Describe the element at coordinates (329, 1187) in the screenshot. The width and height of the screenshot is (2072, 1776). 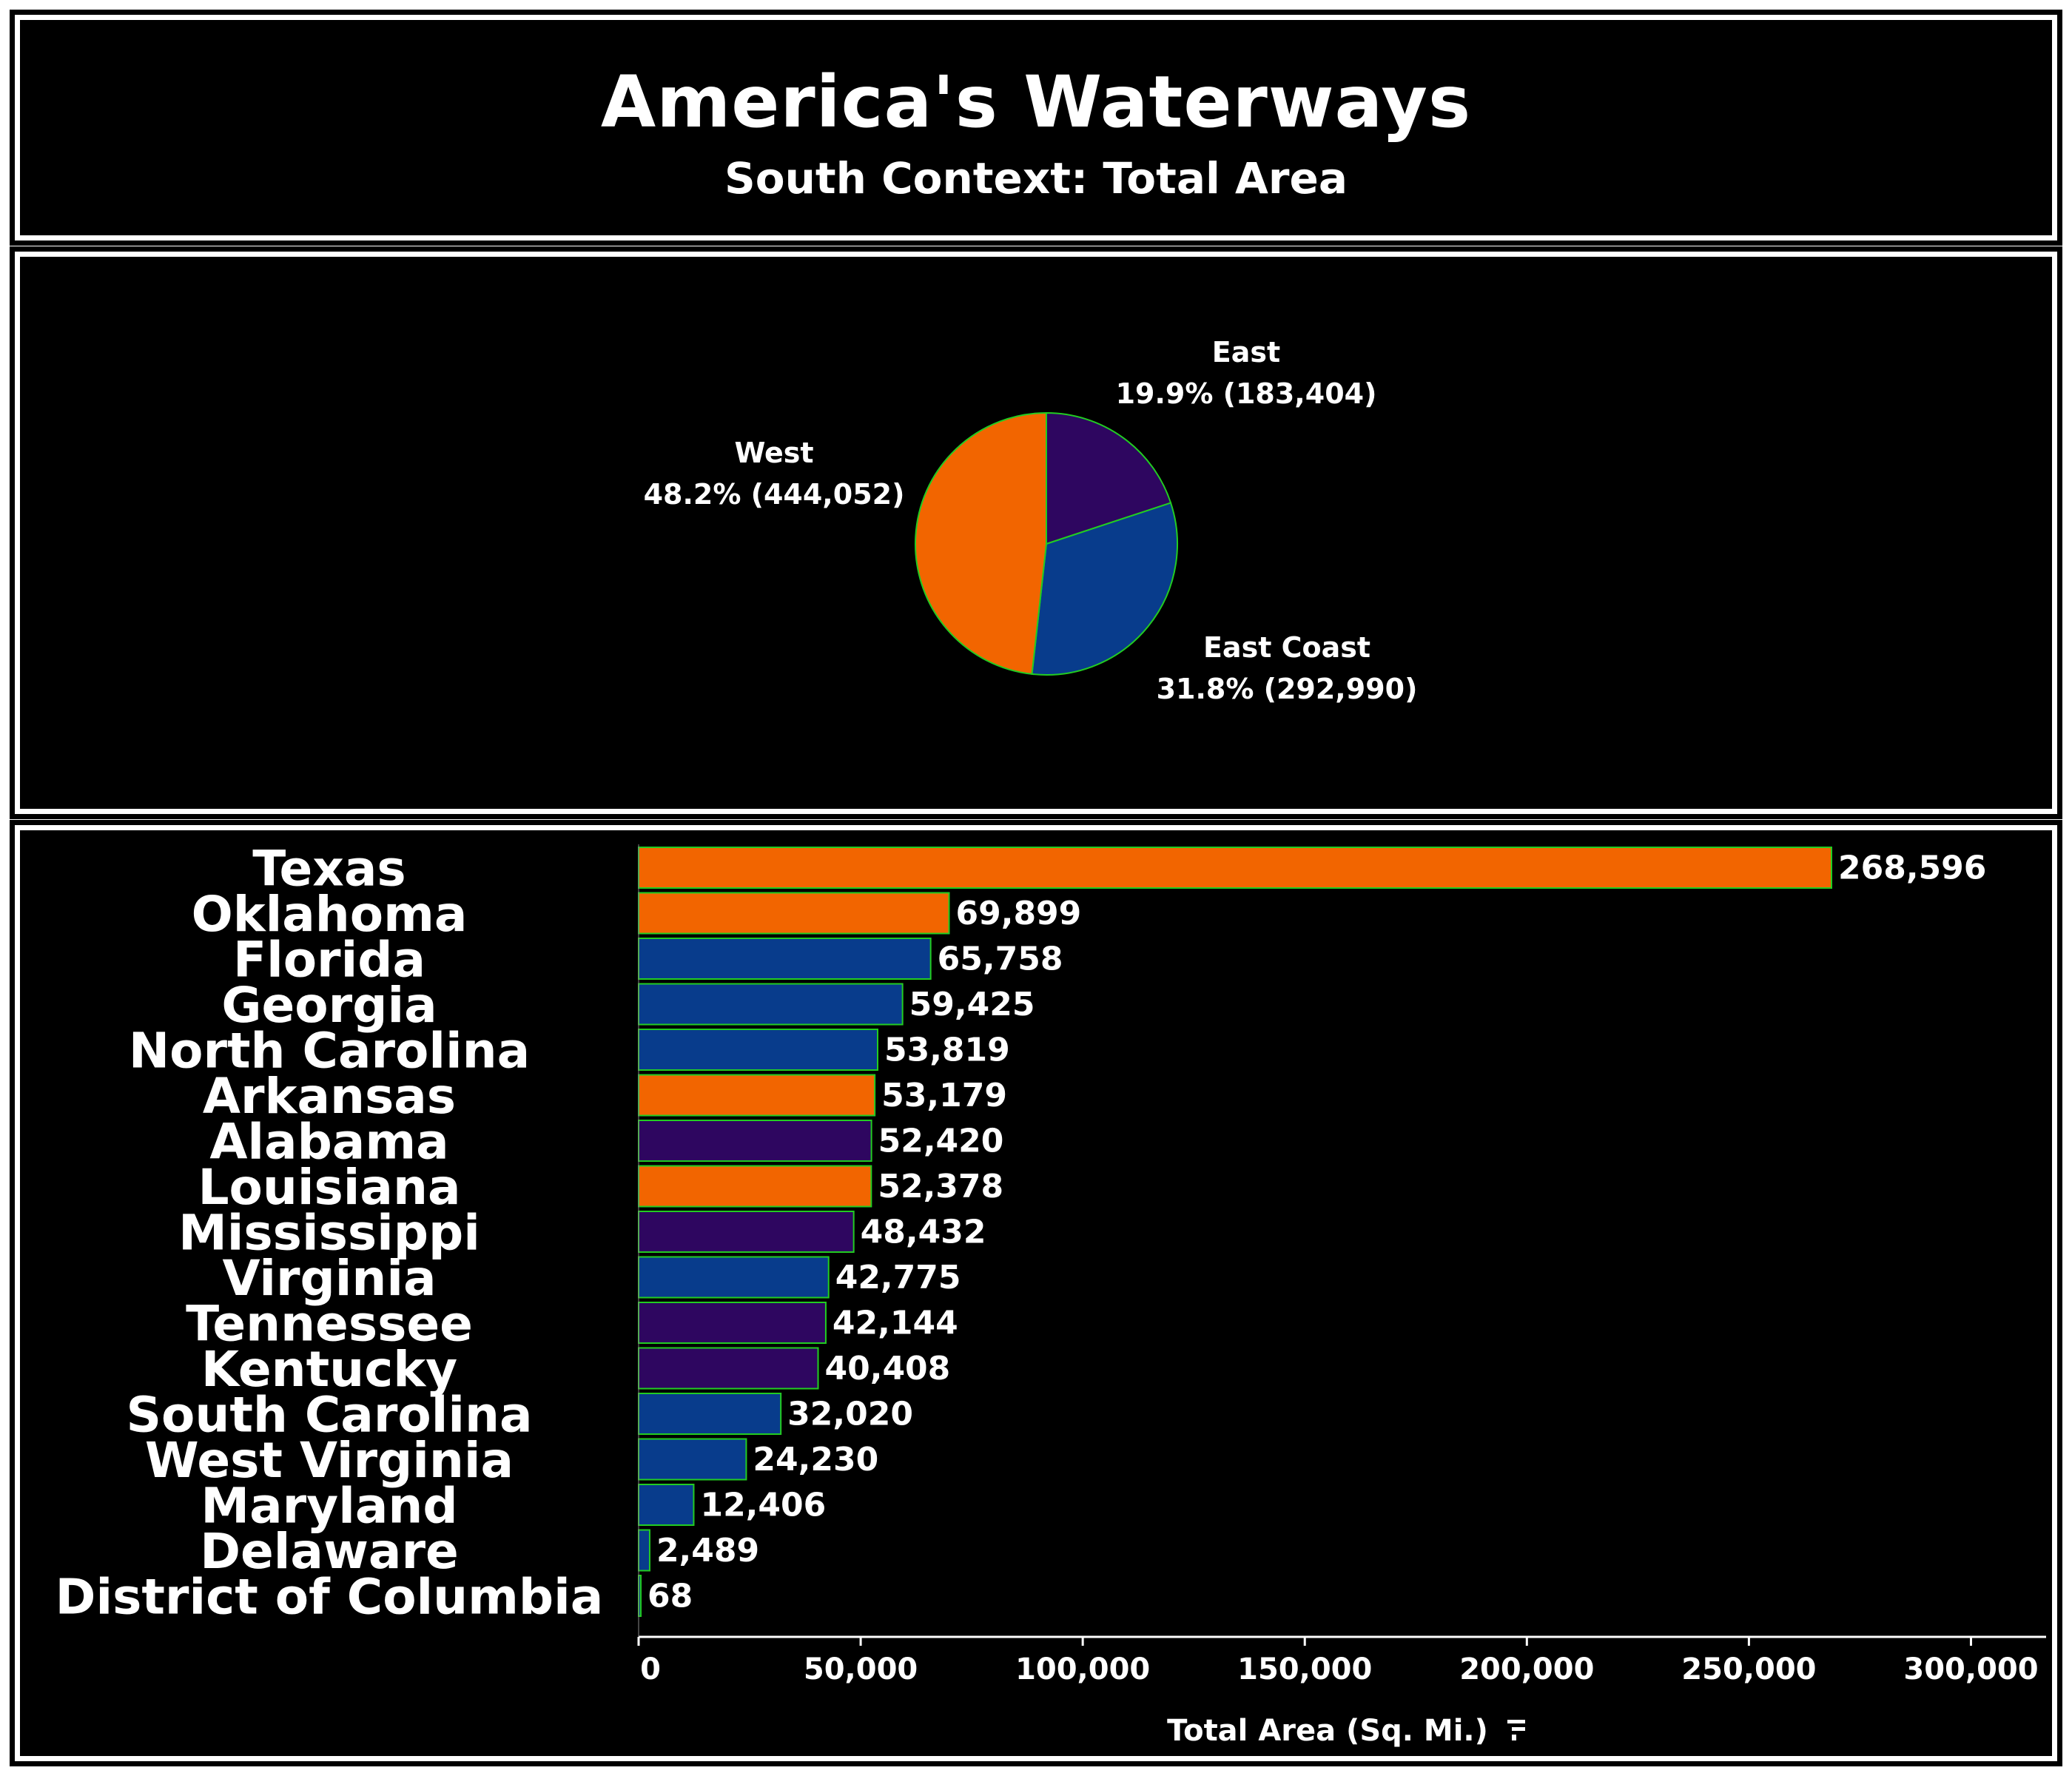
I see `category-label-louisiana: Louisiana` at that location.